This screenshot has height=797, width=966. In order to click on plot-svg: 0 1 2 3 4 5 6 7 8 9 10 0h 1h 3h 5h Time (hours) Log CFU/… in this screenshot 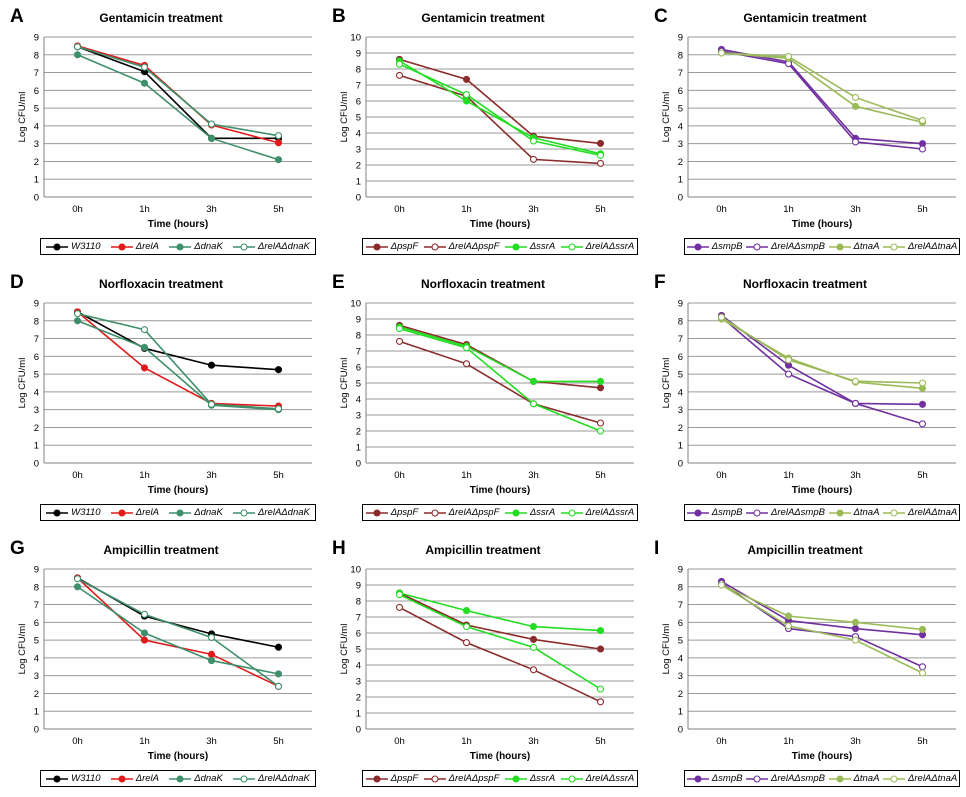, I will do `click(486, 397)`.